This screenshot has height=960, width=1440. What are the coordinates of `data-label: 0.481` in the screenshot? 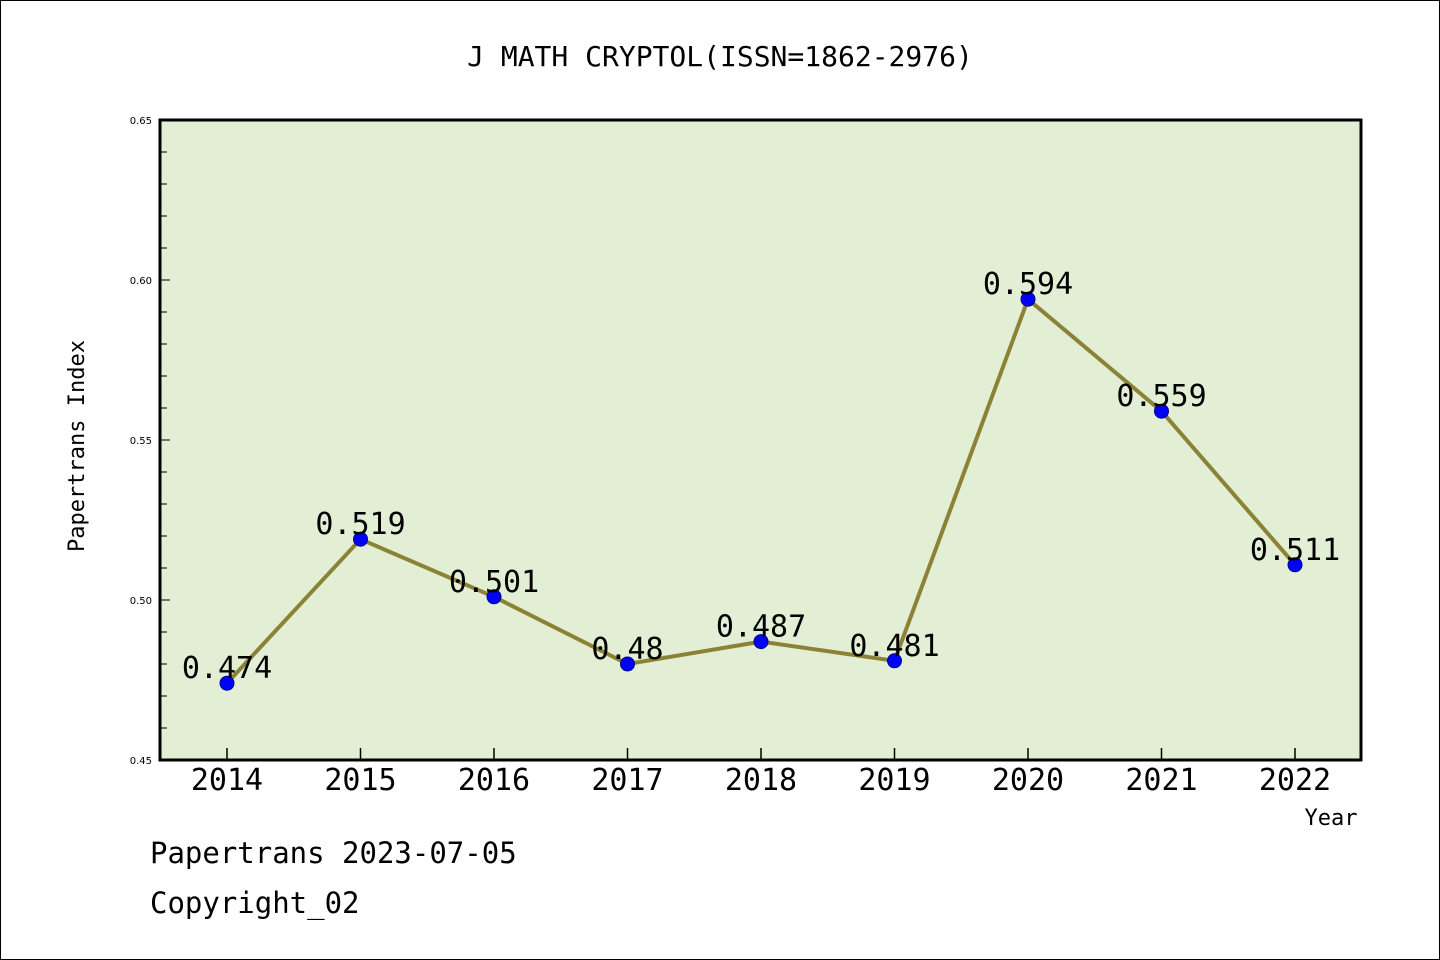 It's located at (894, 646).